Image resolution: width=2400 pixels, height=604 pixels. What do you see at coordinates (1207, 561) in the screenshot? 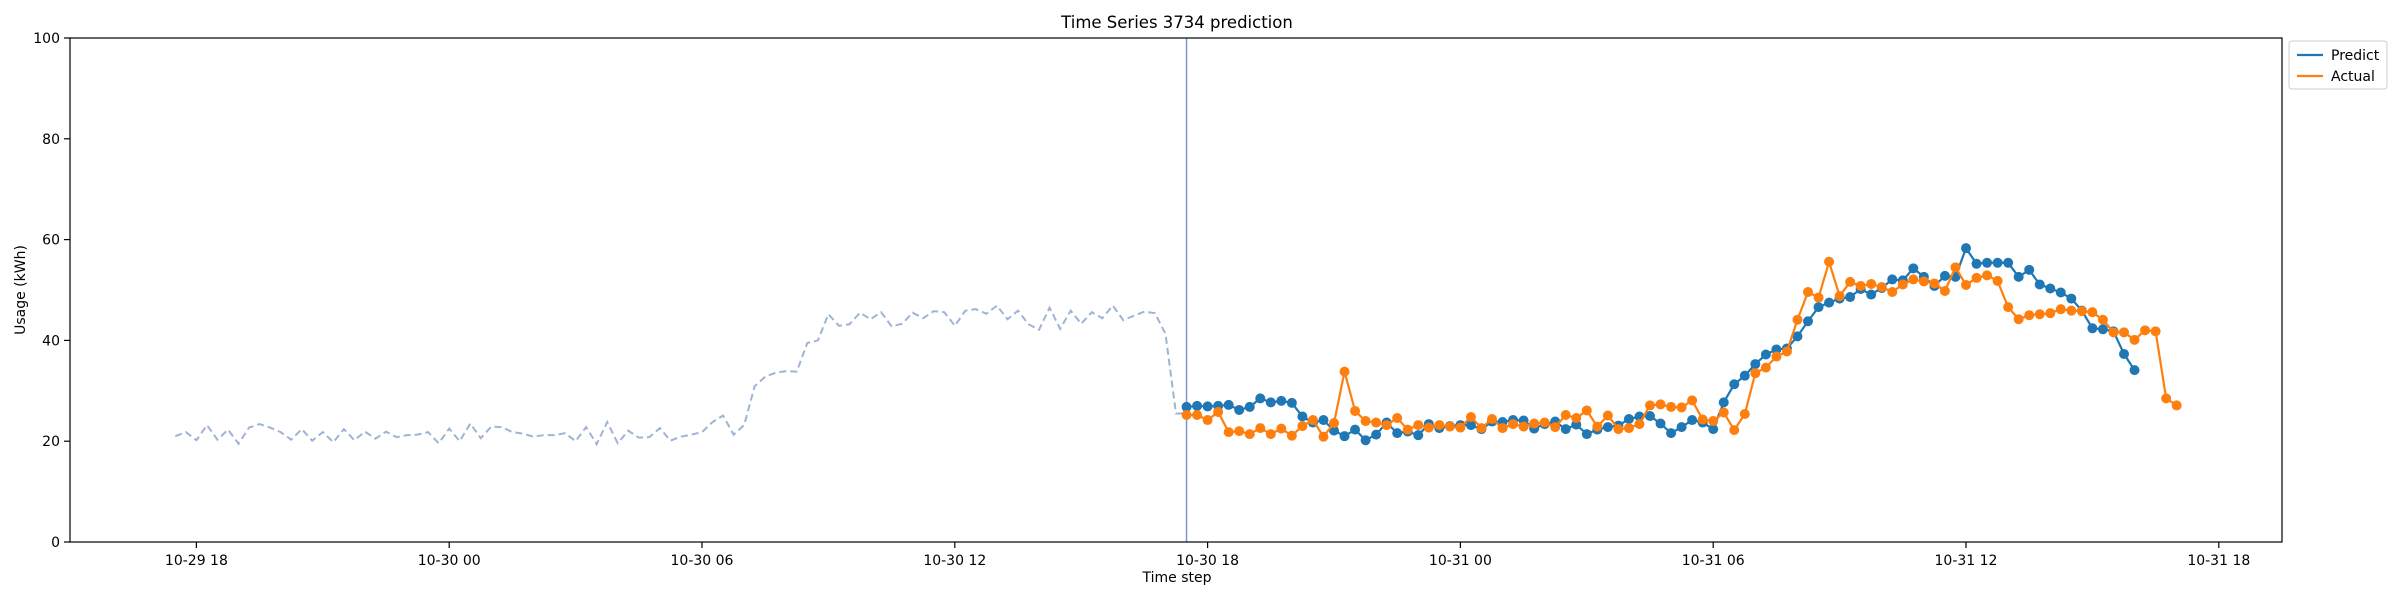
I see `x-tick-label: 10-30 18` at bounding box center [1207, 561].